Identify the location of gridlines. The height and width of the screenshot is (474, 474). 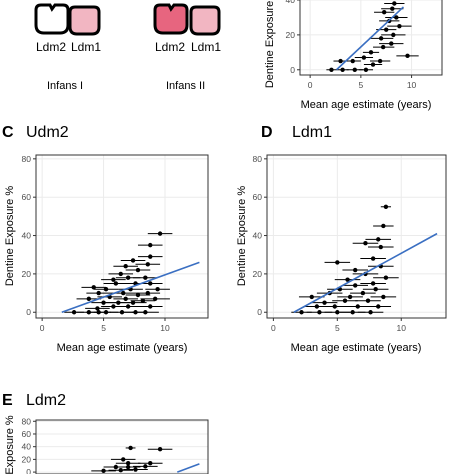
(122, 446).